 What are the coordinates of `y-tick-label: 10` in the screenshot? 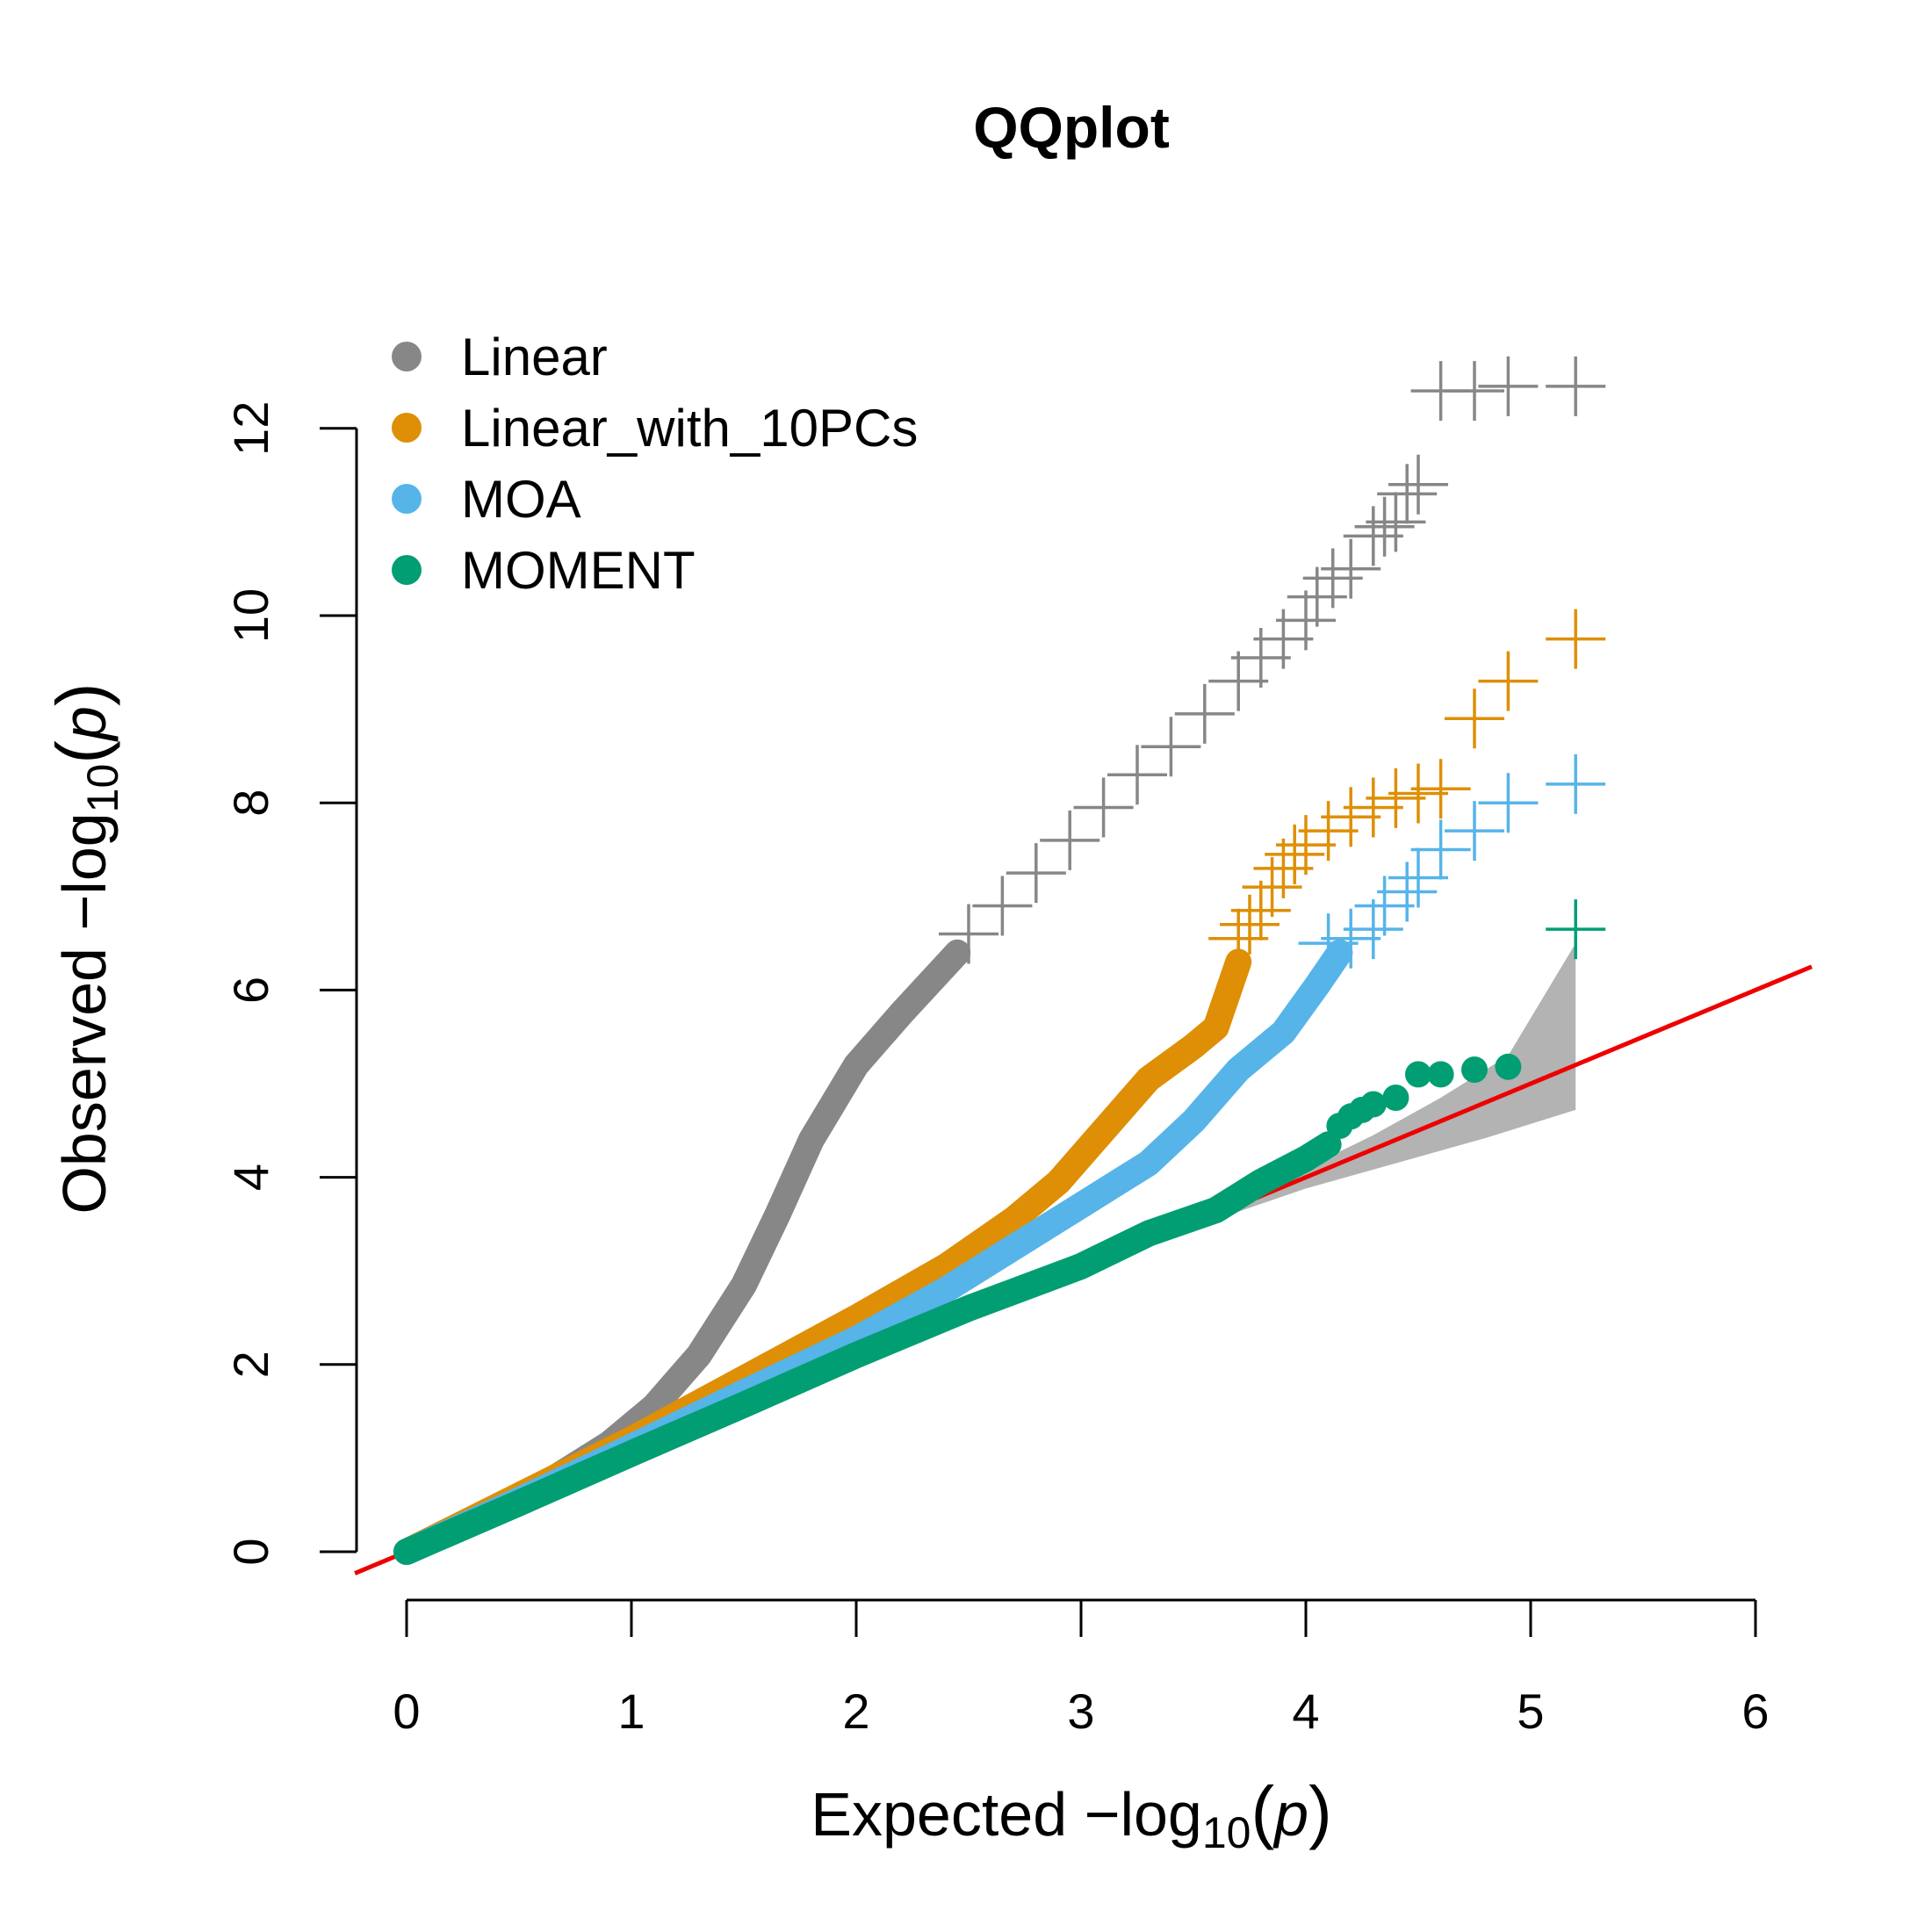 It's located at (250, 616).